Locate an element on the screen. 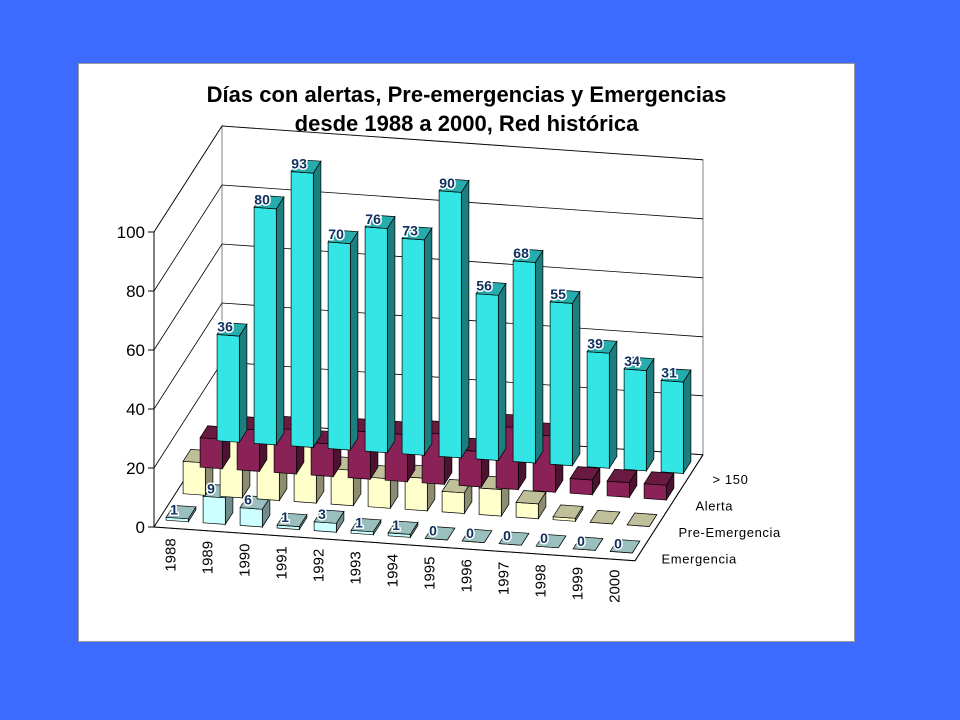 Image resolution: width=960 pixels, height=720 pixels. x-tick-label: 1992 is located at coordinates (319, 565).